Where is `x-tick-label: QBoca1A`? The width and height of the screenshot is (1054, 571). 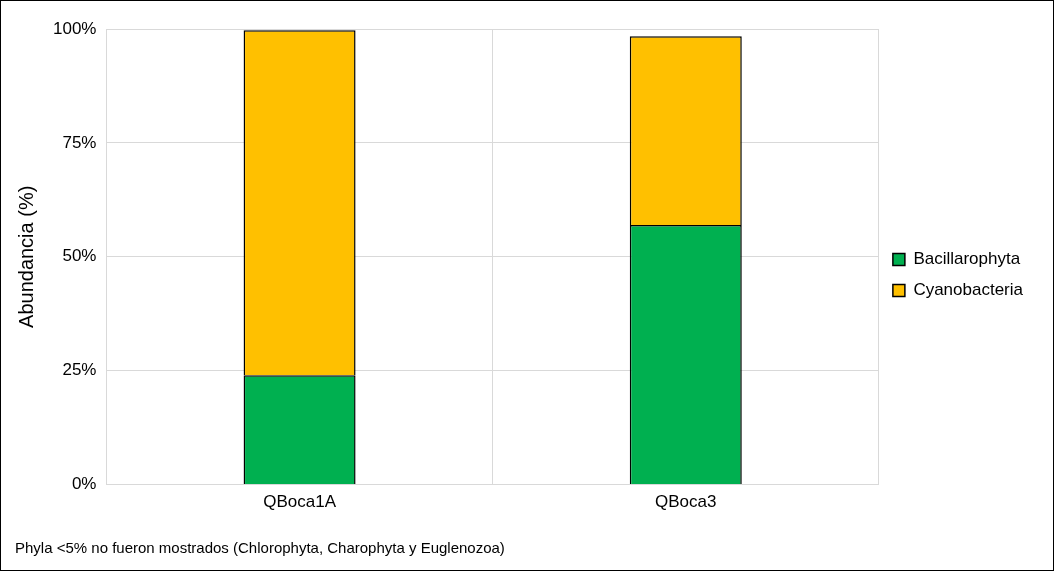
x-tick-label: QBoca1A is located at coordinates (300, 502).